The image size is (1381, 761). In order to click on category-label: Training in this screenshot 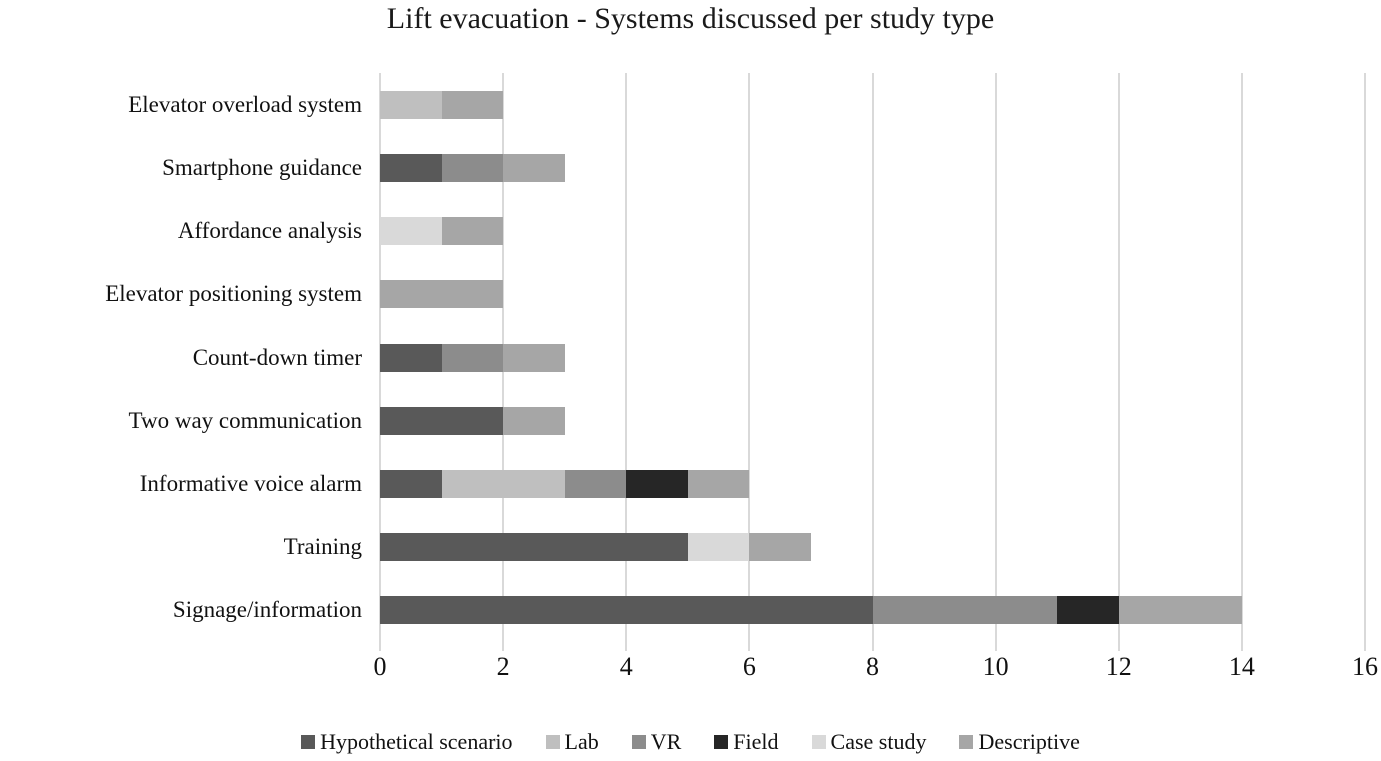, I will do `click(322, 547)`.